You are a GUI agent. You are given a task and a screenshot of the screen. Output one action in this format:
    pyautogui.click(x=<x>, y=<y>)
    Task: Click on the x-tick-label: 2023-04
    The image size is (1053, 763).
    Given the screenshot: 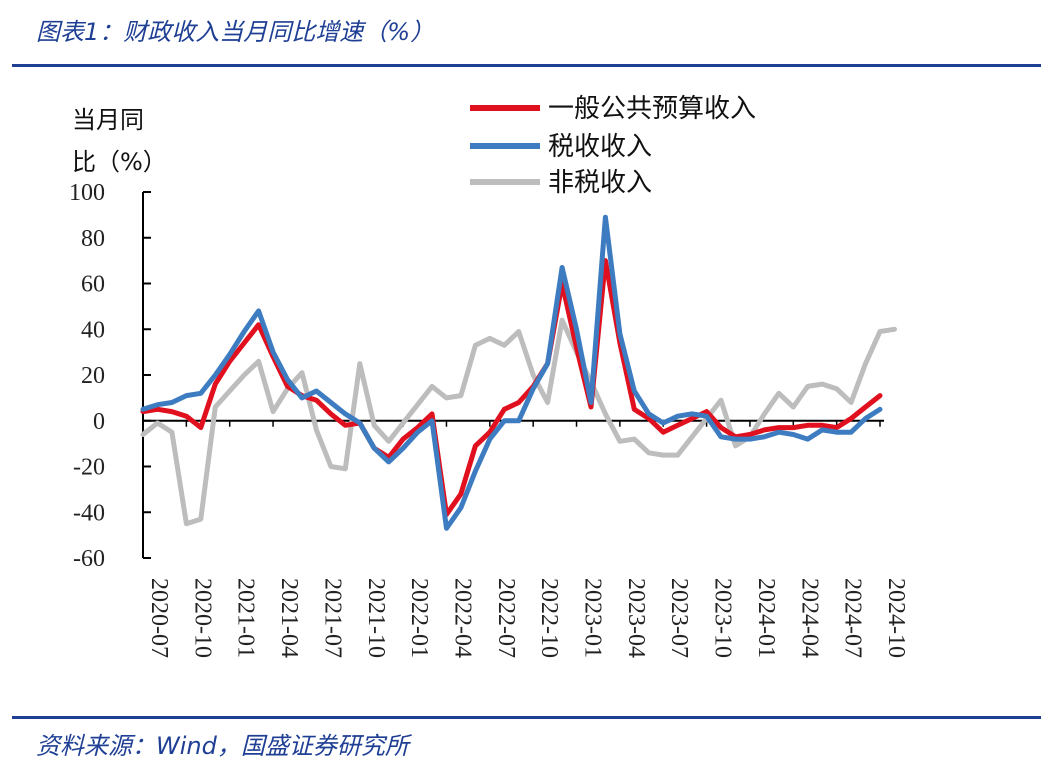 What is the action you would take?
    pyautogui.click(x=636, y=618)
    